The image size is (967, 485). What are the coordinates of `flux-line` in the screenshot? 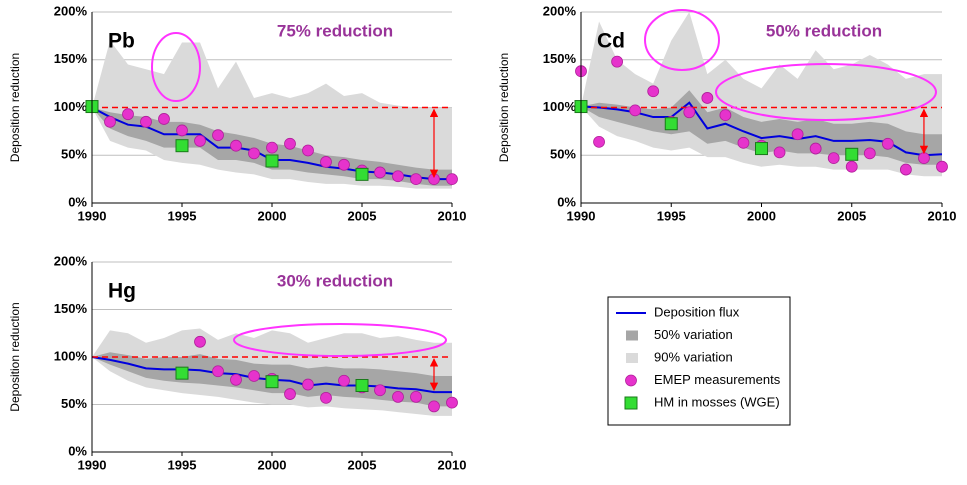 It's located at (761, 129).